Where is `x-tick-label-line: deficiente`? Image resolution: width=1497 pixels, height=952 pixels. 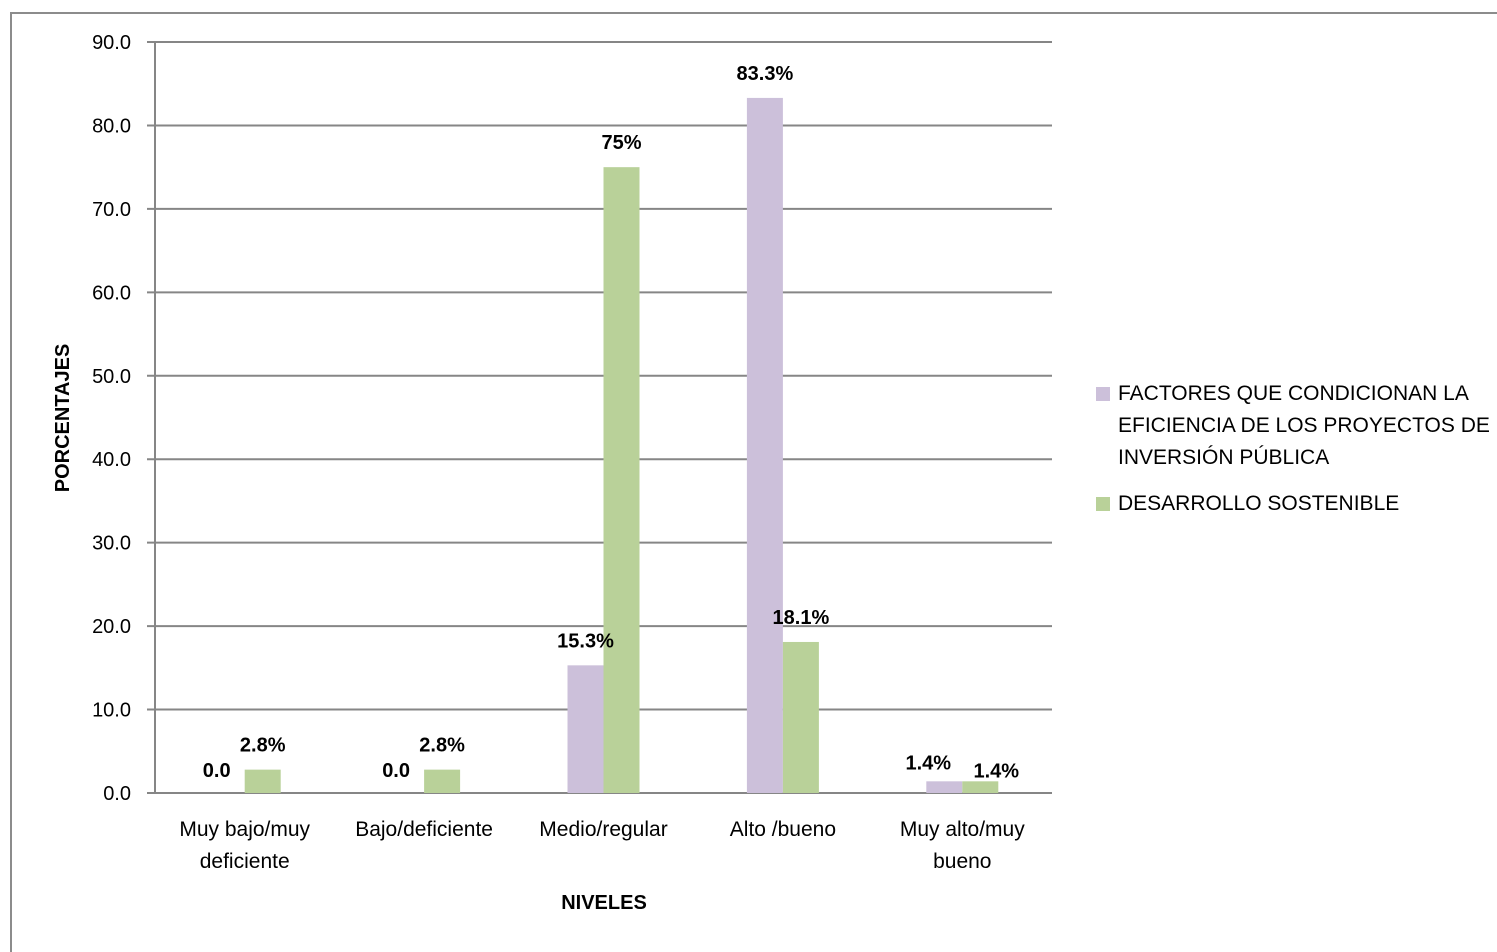 x-tick-label-line: deficiente is located at coordinates (245, 861).